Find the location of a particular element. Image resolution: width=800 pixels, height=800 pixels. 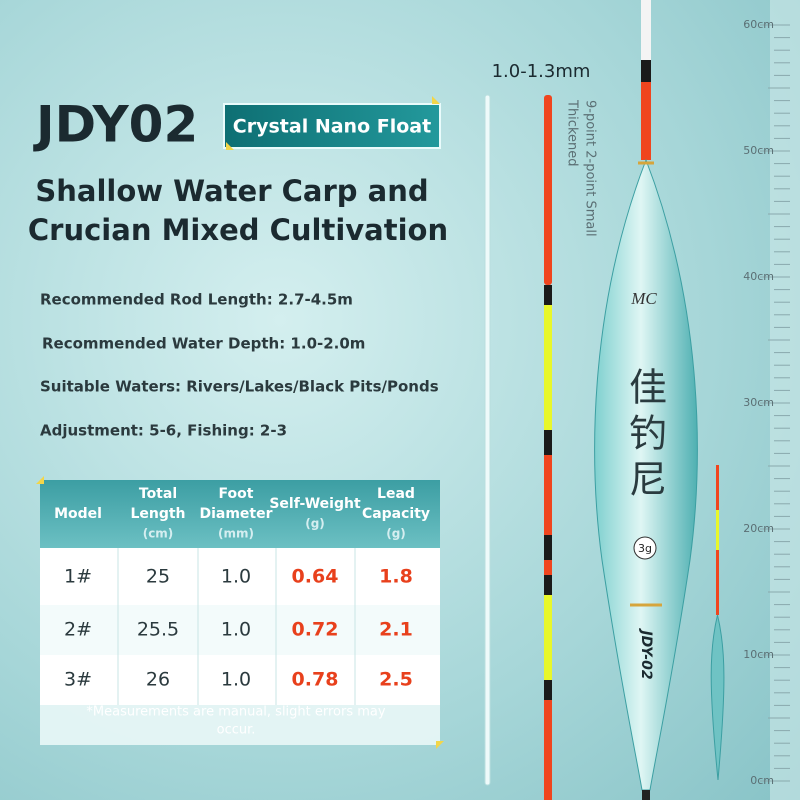

table-cell: 2# is located at coordinates (78, 630).